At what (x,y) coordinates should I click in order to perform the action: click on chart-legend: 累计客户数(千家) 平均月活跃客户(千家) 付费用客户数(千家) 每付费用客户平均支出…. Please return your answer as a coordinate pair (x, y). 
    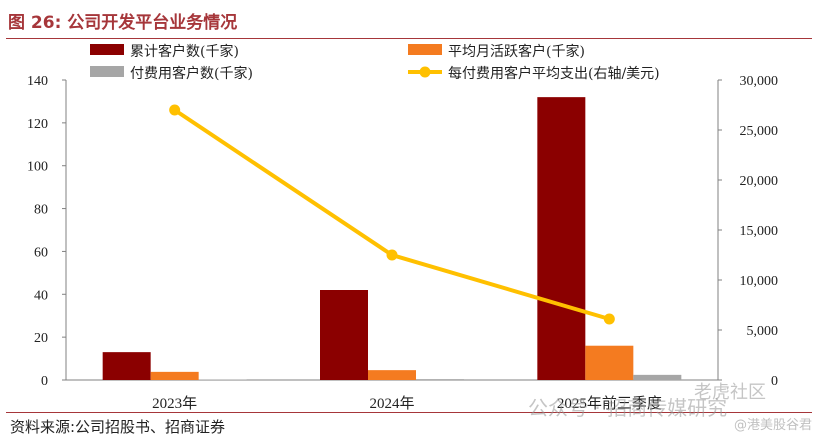
    Looking at the image, I should click on (375, 62).